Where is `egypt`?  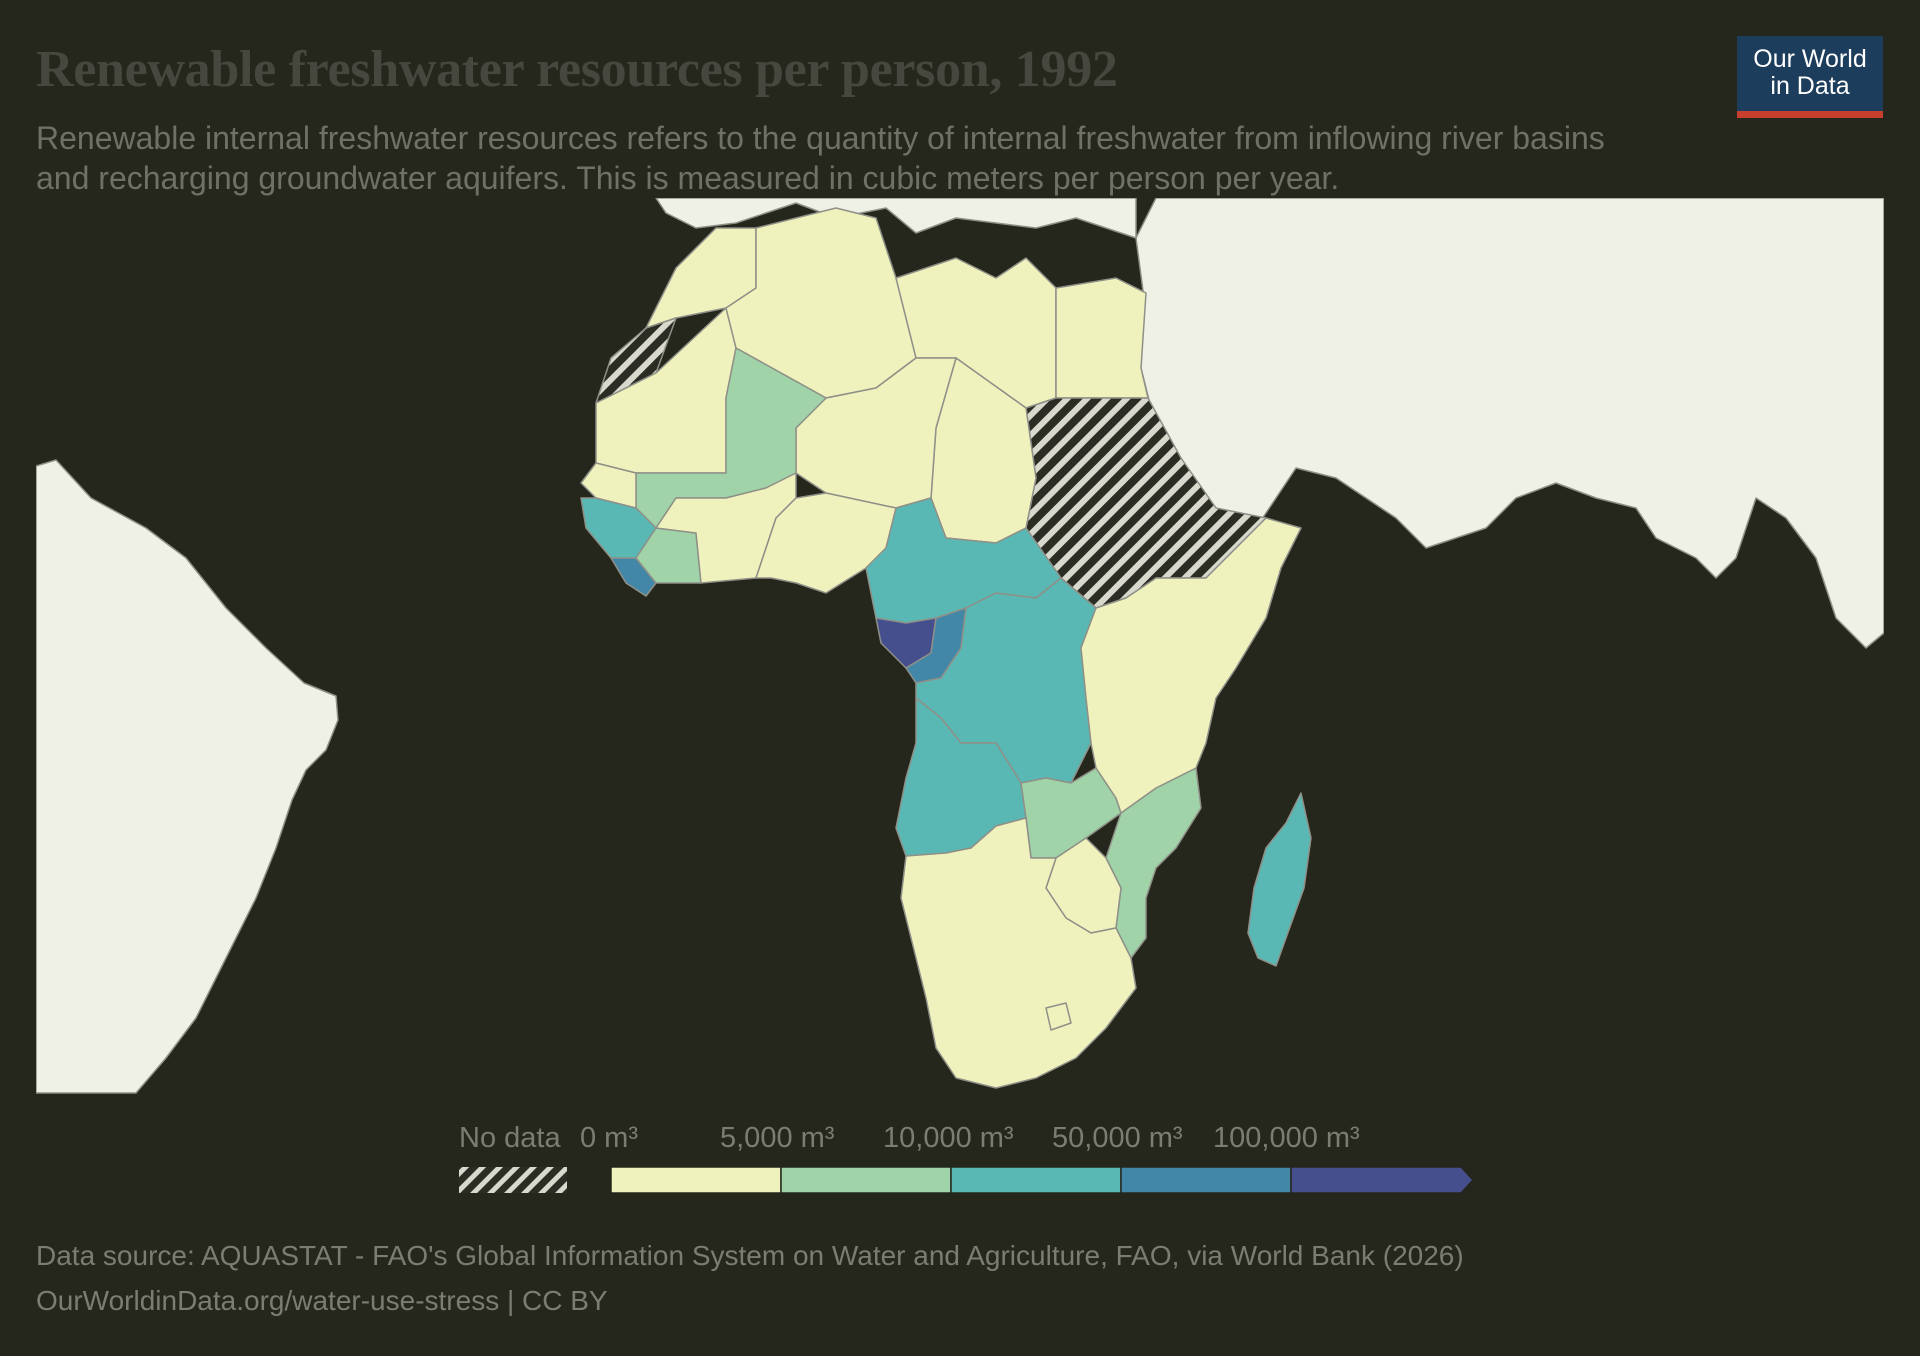 egypt is located at coordinates (1102, 338).